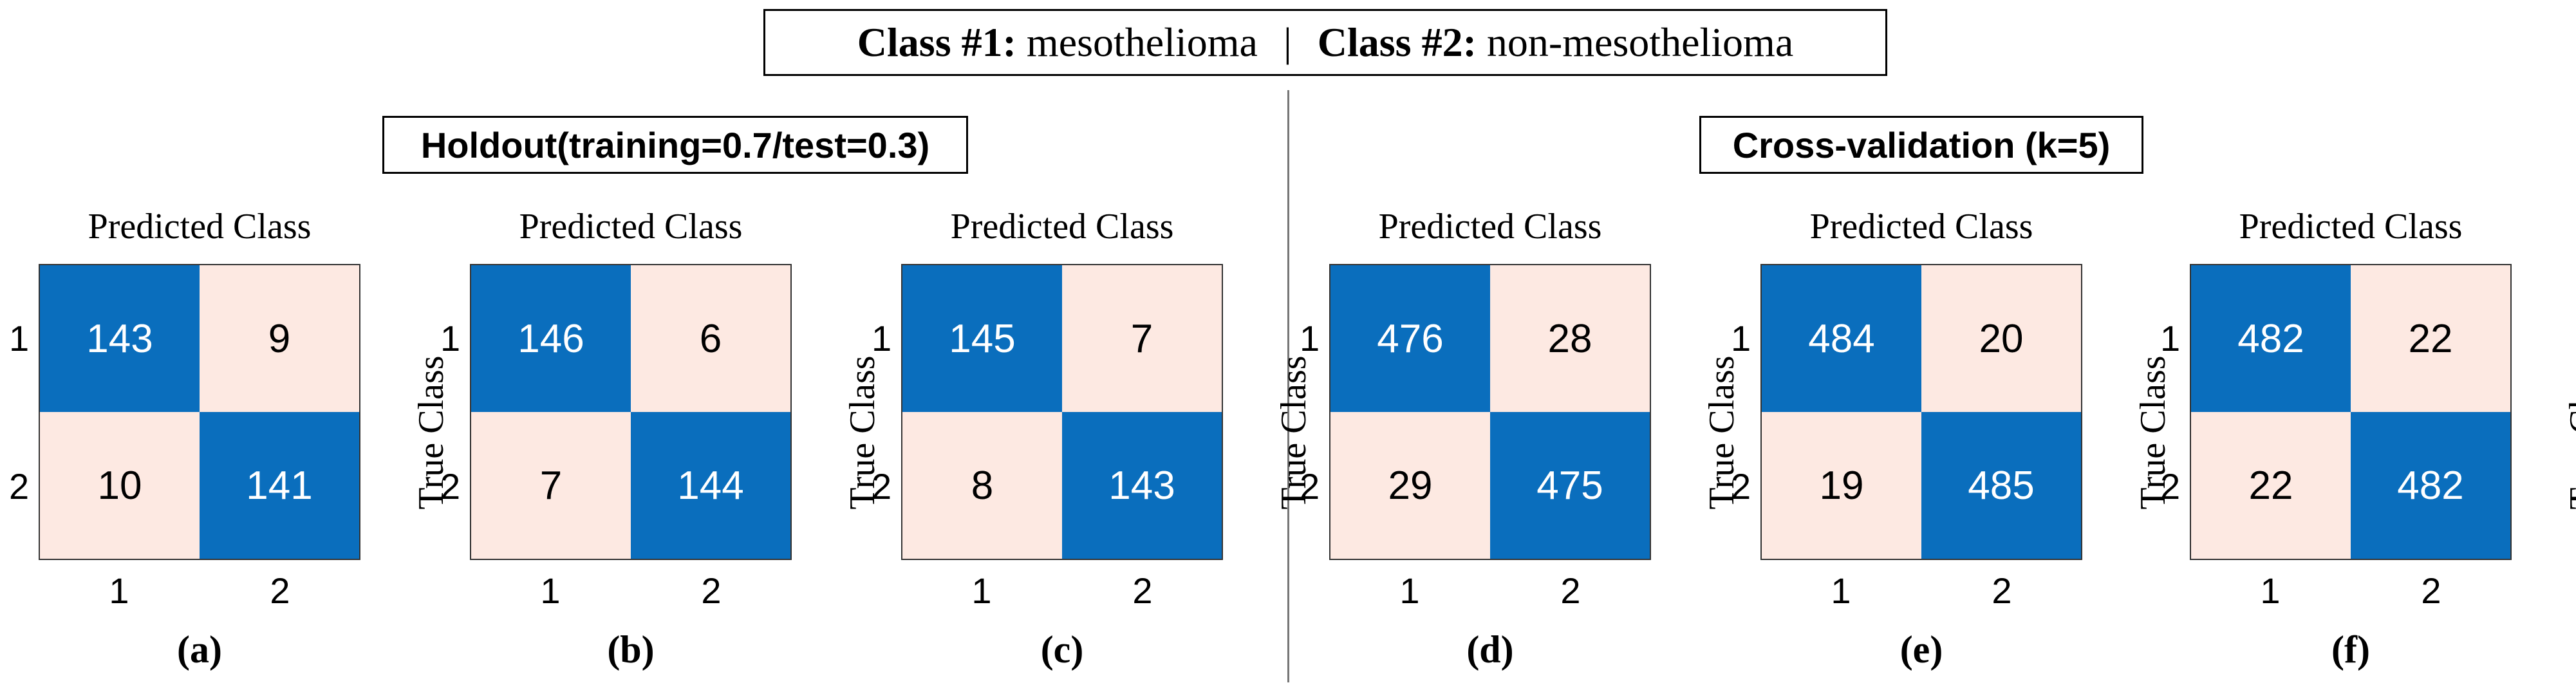  What do you see at coordinates (279, 485) in the screenshot?
I see `matrix-cell: 141` at bounding box center [279, 485].